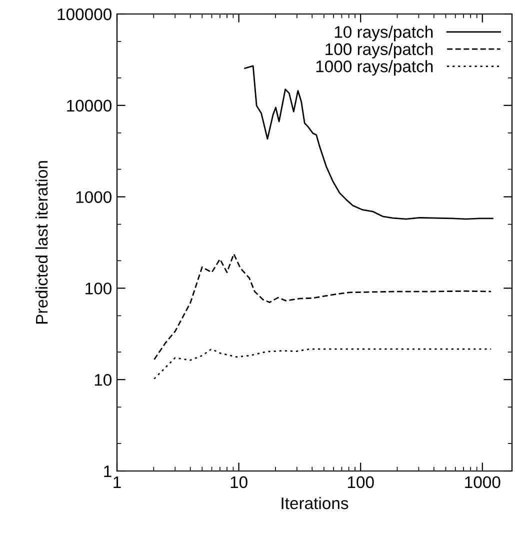 The height and width of the screenshot is (537, 515). I want to click on x-axis-title: Iterations, so click(315, 503).